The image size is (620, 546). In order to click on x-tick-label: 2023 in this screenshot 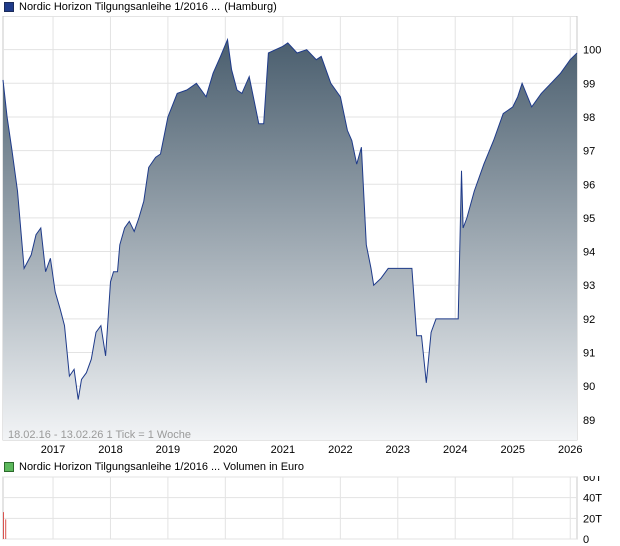, I will do `click(398, 450)`.